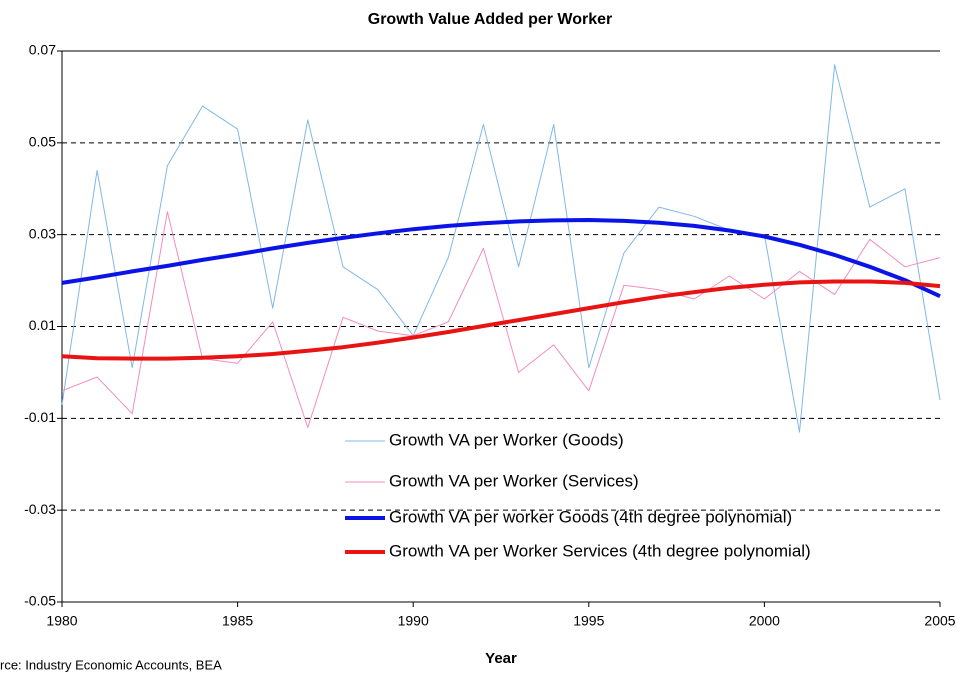  Describe the element at coordinates (42, 325) in the screenshot. I see `y-tick-label: 0.01` at that location.